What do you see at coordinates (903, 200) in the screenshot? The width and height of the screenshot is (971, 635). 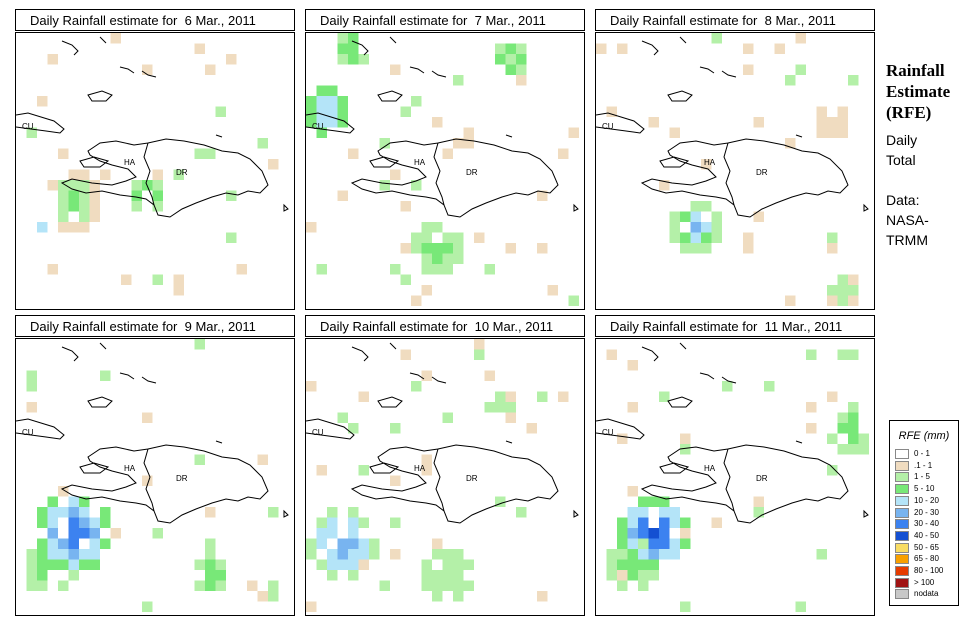 I see `source-line-1: Data:` at bounding box center [903, 200].